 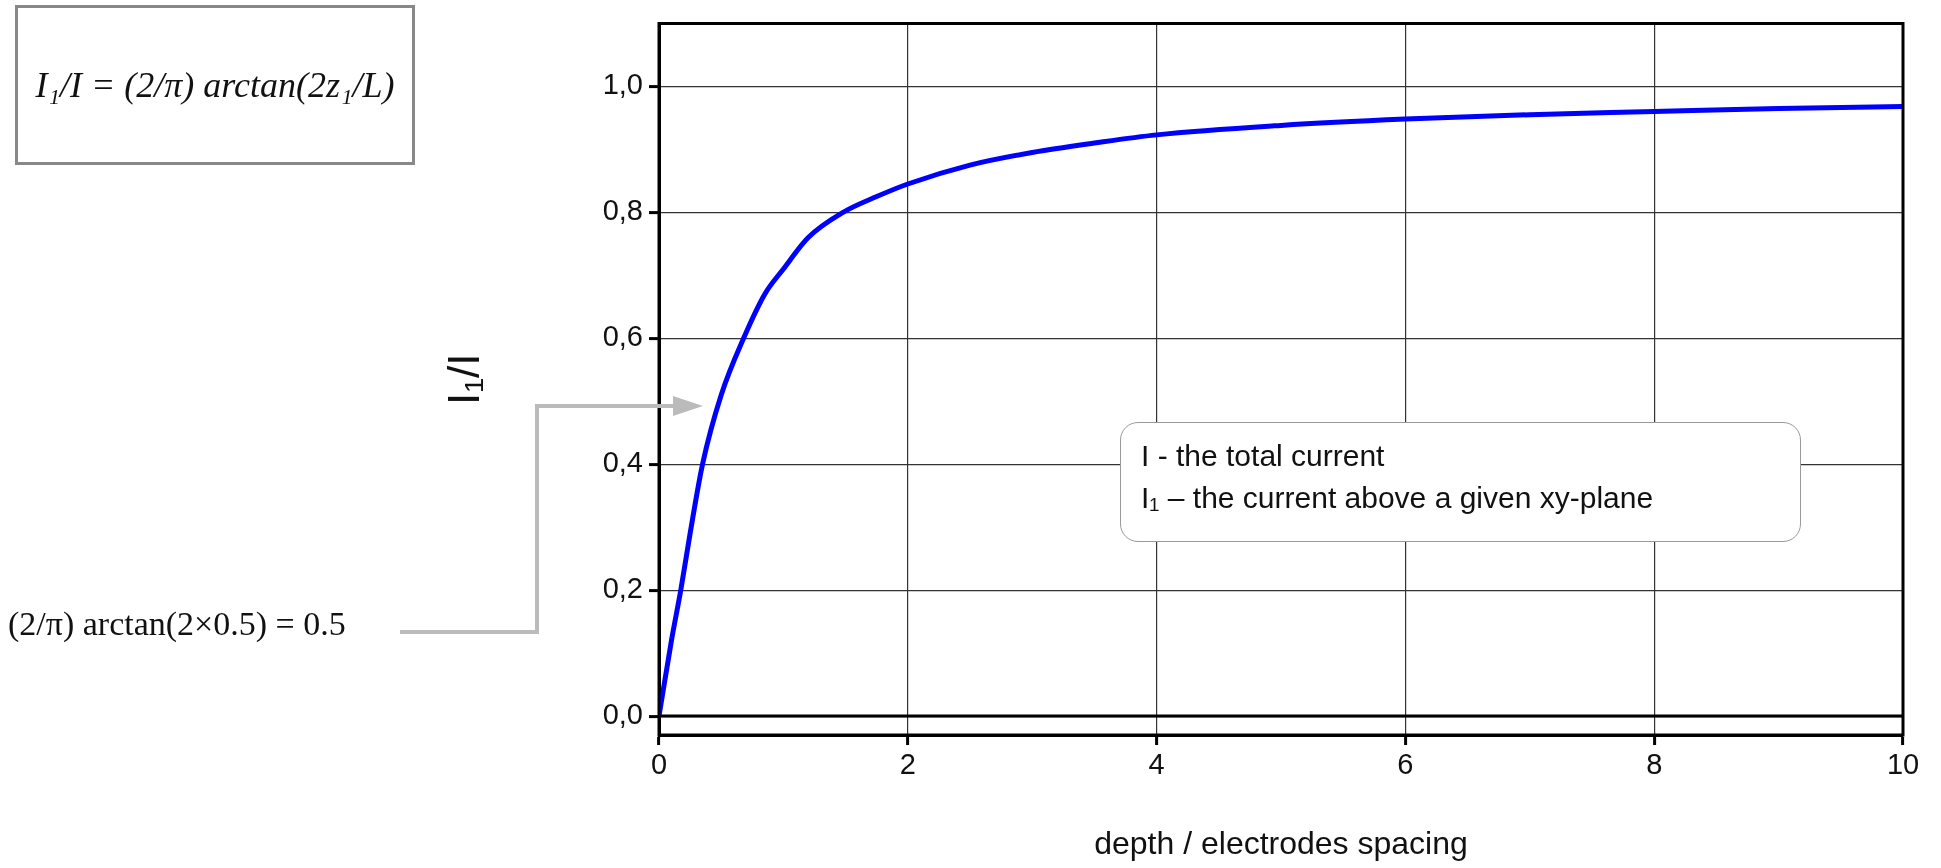 I want to click on text: I₁/I = (2/π) arctan(2z₁/L), so click(x=215, y=85).